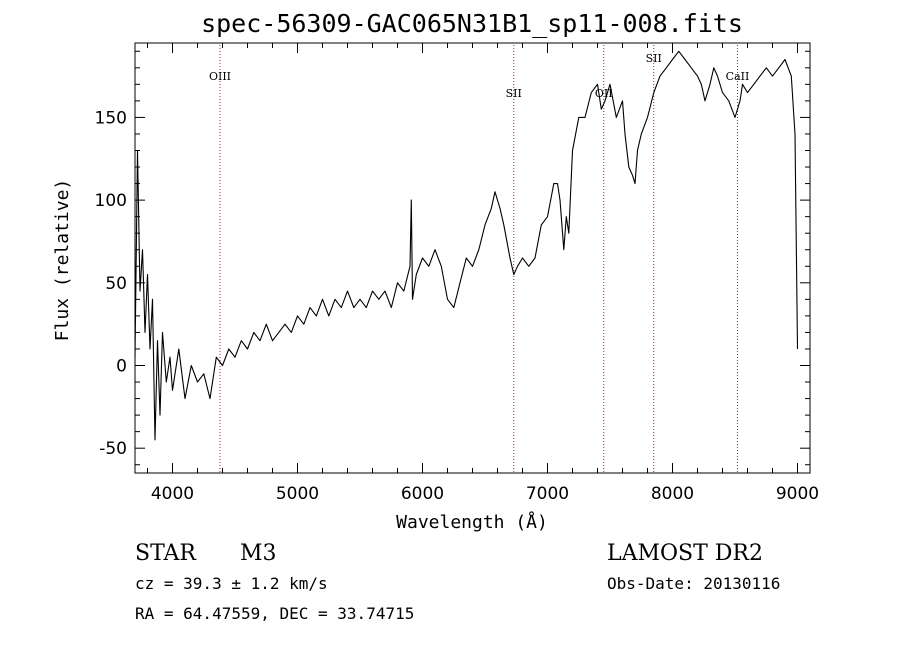 The image size is (900, 654). What do you see at coordinates (604, 93) in the screenshot?
I see `spectral-line-label: OII` at bounding box center [604, 93].